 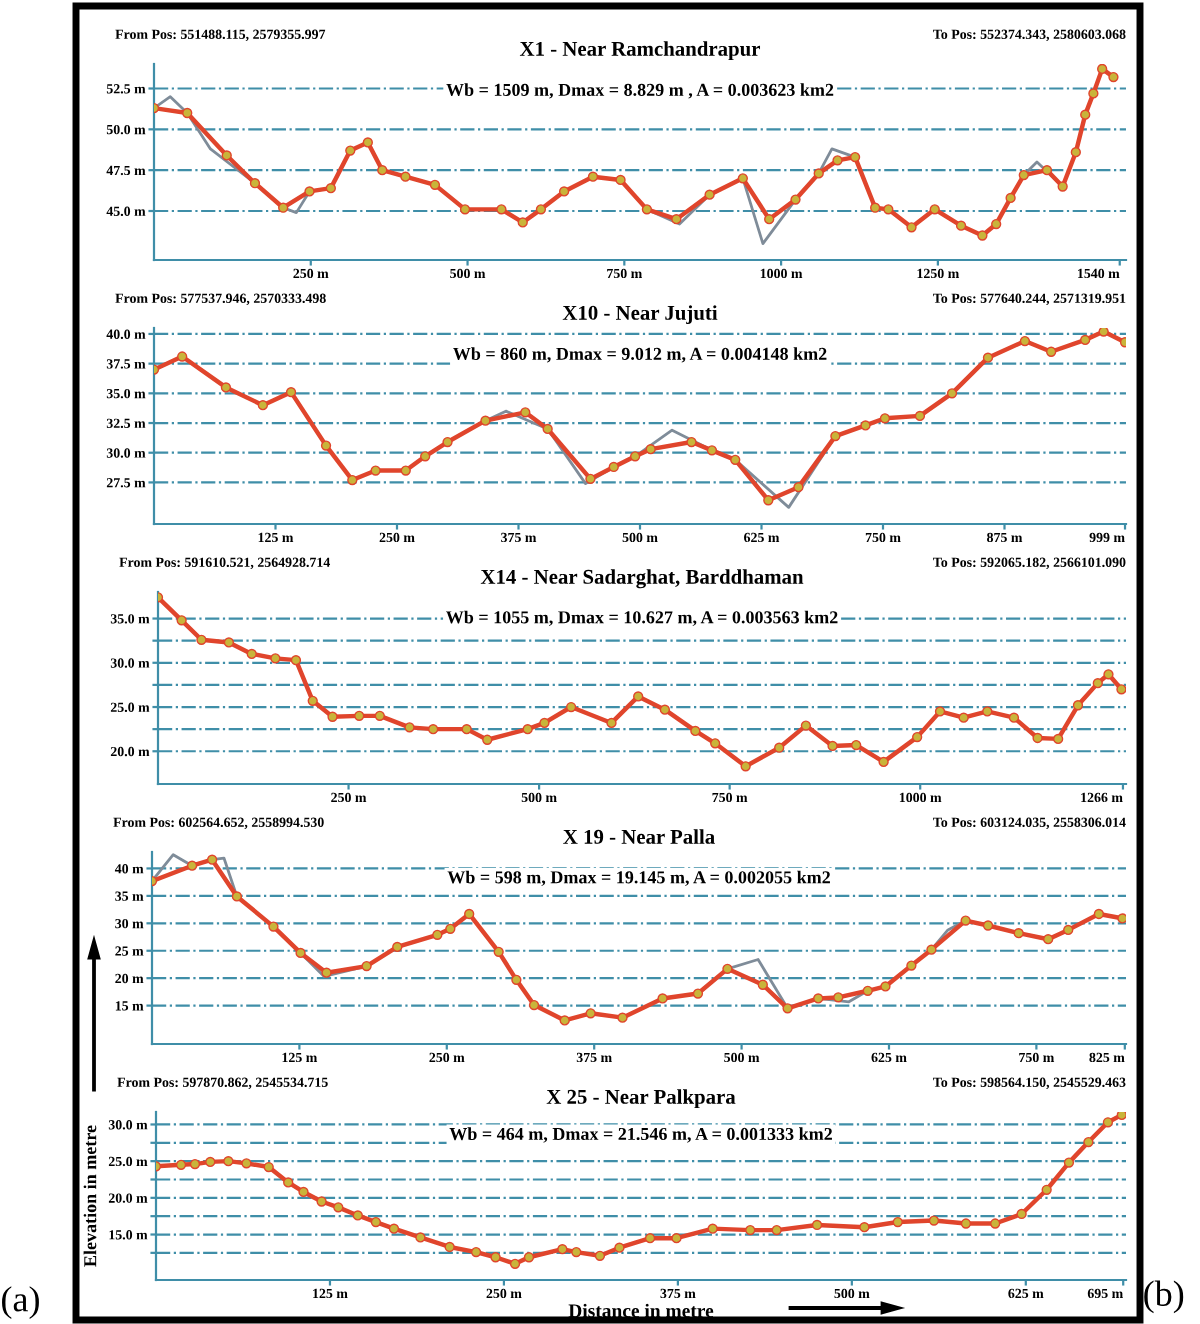 What do you see at coordinates (641, 1099) in the screenshot?
I see `chart-title: X 25 - Near Palkpara` at bounding box center [641, 1099].